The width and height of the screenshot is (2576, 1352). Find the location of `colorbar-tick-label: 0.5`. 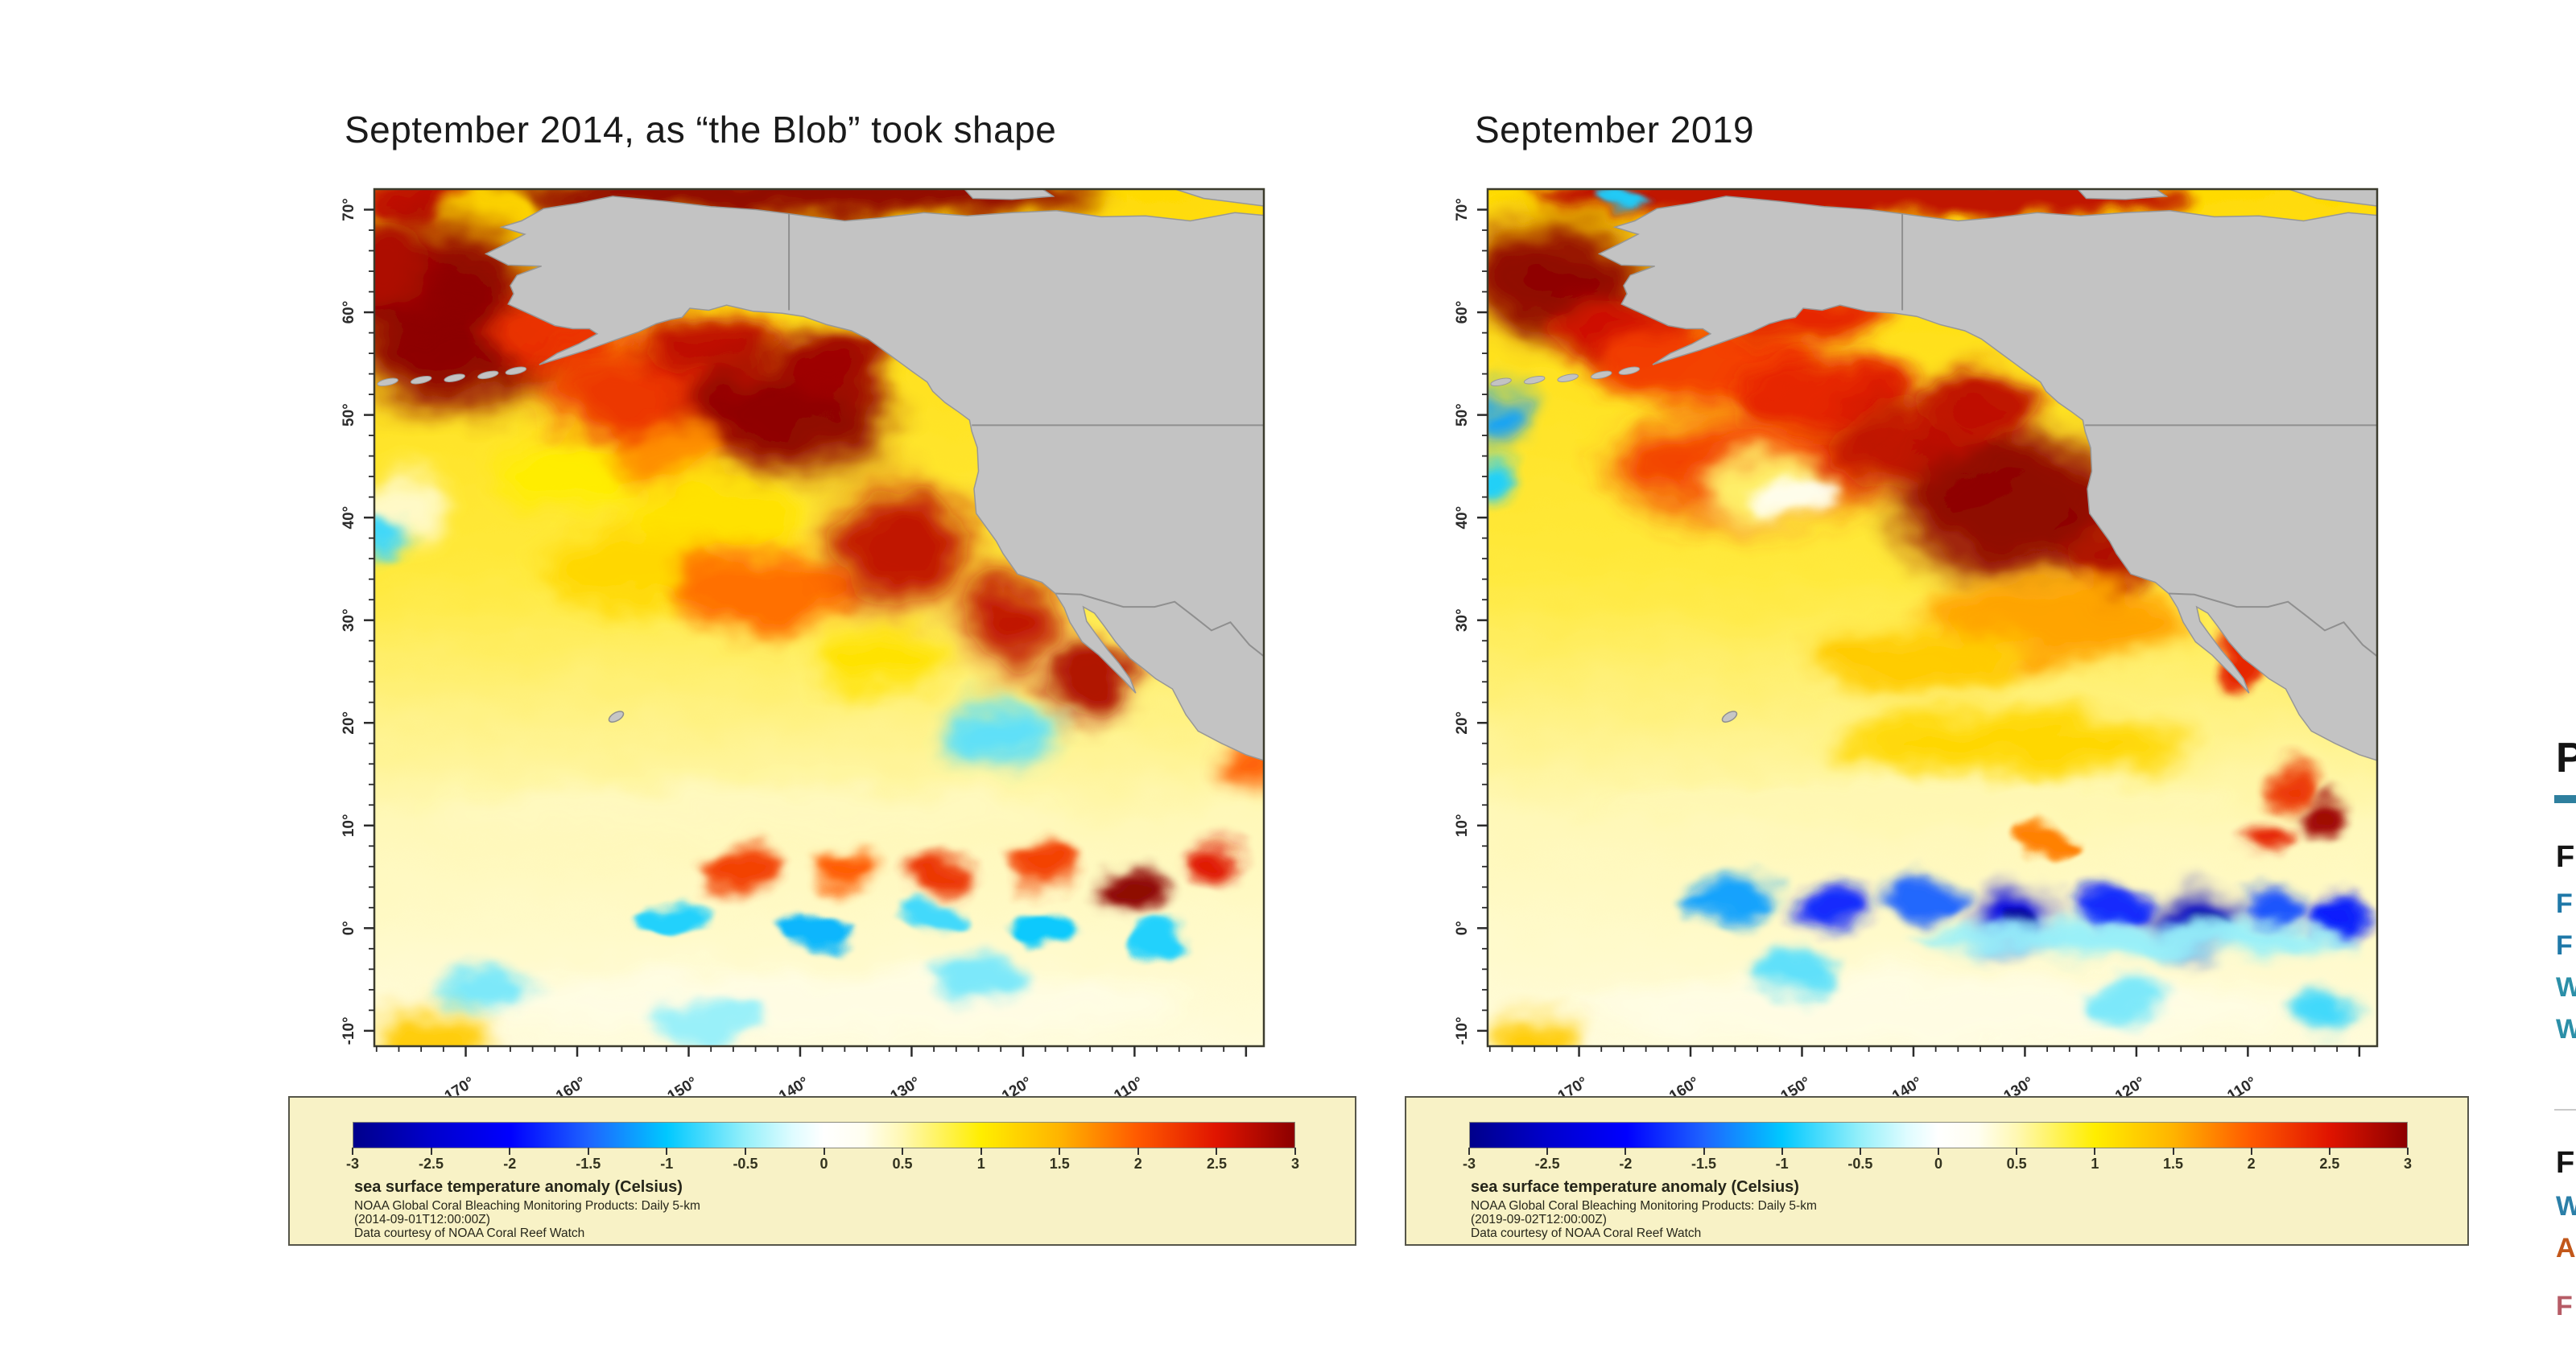

colorbar-tick-label: 0.5 is located at coordinates (2016, 1164).